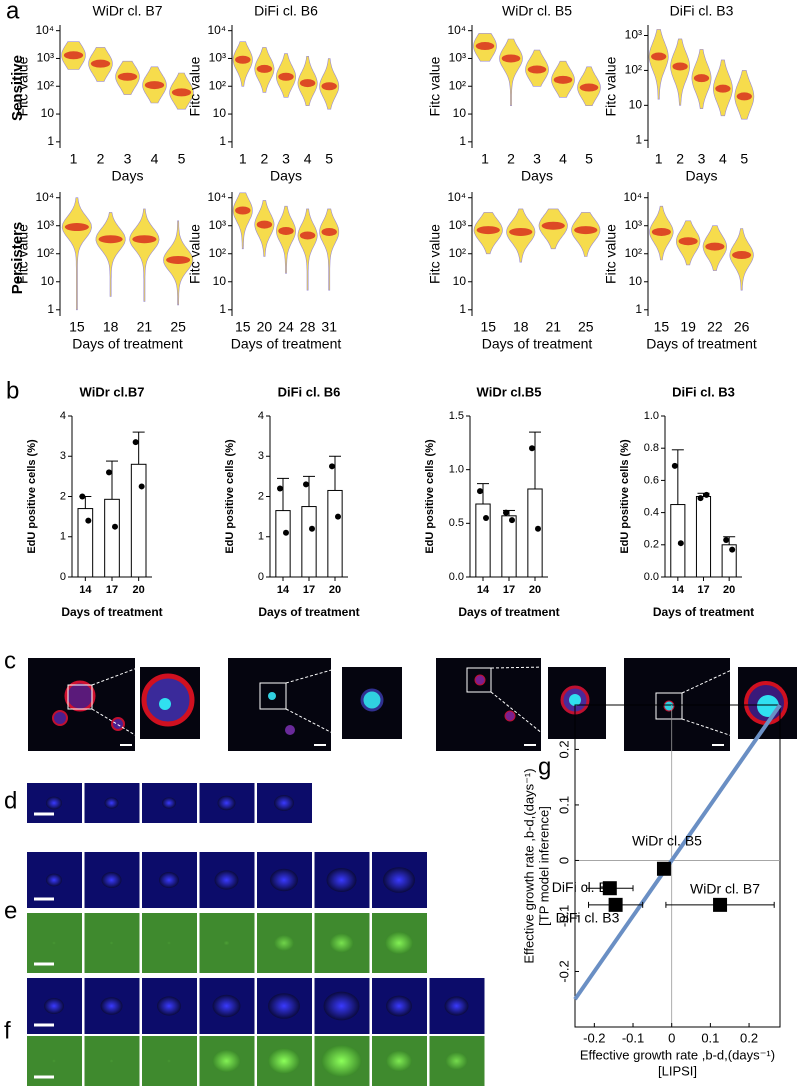  Describe the element at coordinates (308, 612) in the screenshot. I see `x-axis-label: Days of treatment` at that location.